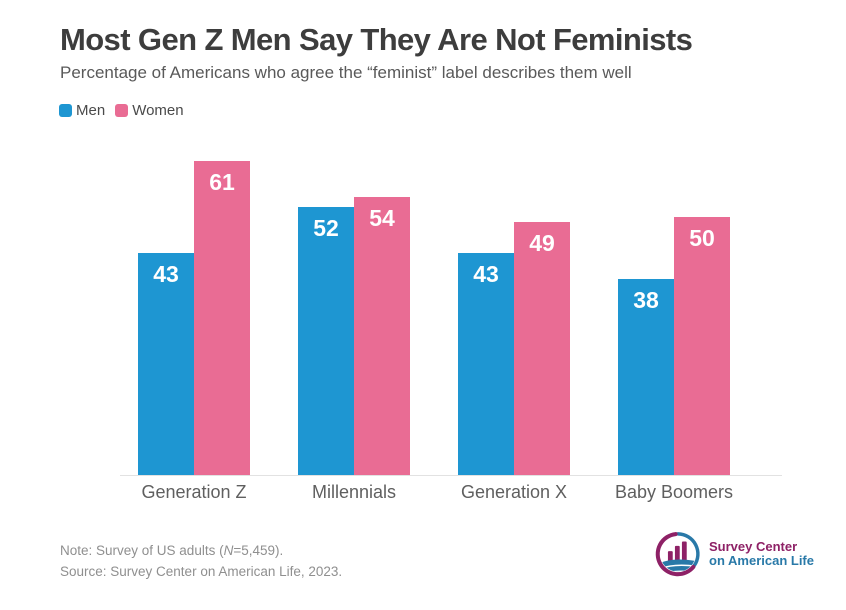 This screenshot has width=846, height=610. What do you see at coordinates (761, 560) in the screenshot?
I see `brand-line-2: on American Life` at bounding box center [761, 560].